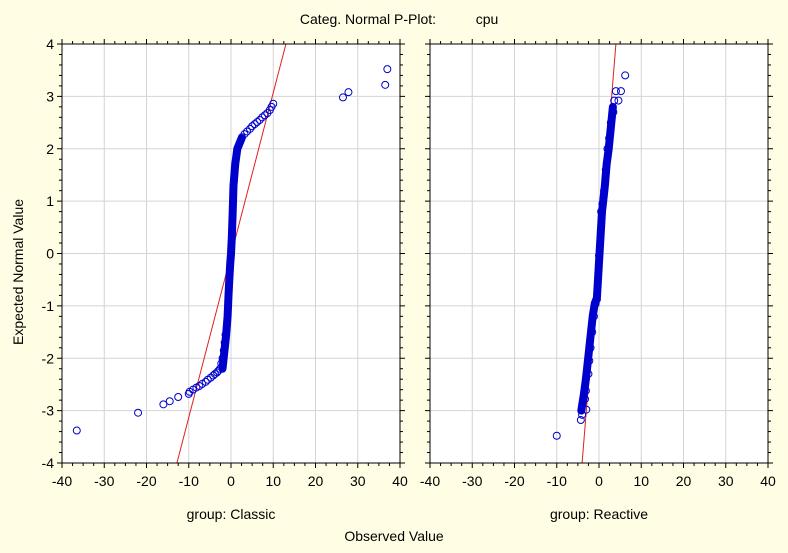  Describe the element at coordinates (231, 514) in the screenshot. I see `panel-group-label: group: Classic` at that location.